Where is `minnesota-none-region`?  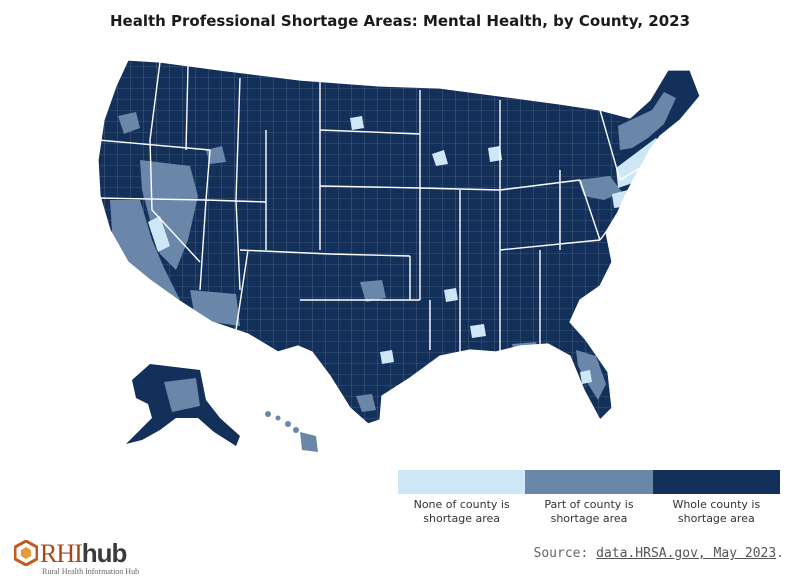 minnesota-none-region is located at coordinates (357, 123).